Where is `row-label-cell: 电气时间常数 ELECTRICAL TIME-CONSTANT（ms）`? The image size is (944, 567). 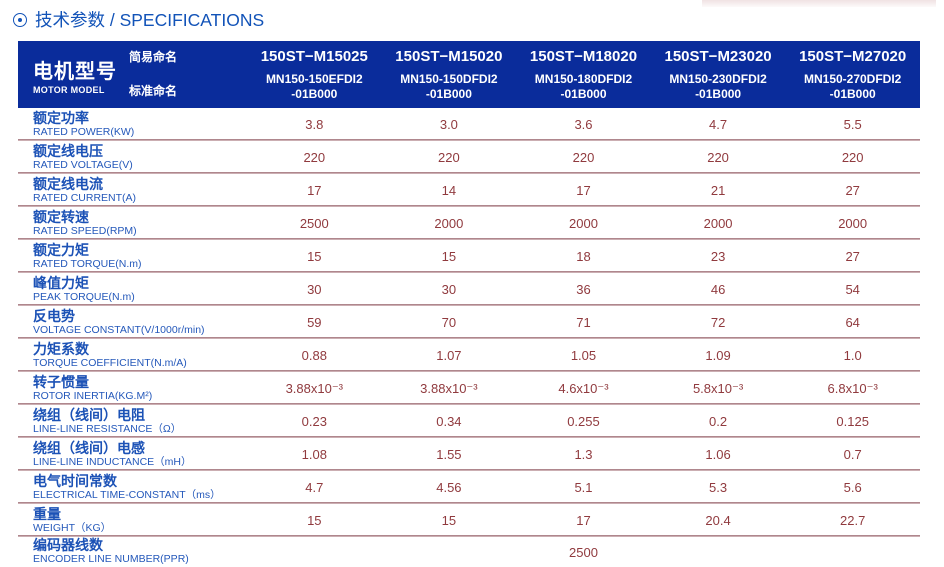 row-label-cell: 电气时间常数 ELECTRICAL TIME-CONSTANT（ms） is located at coordinates (132, 487).